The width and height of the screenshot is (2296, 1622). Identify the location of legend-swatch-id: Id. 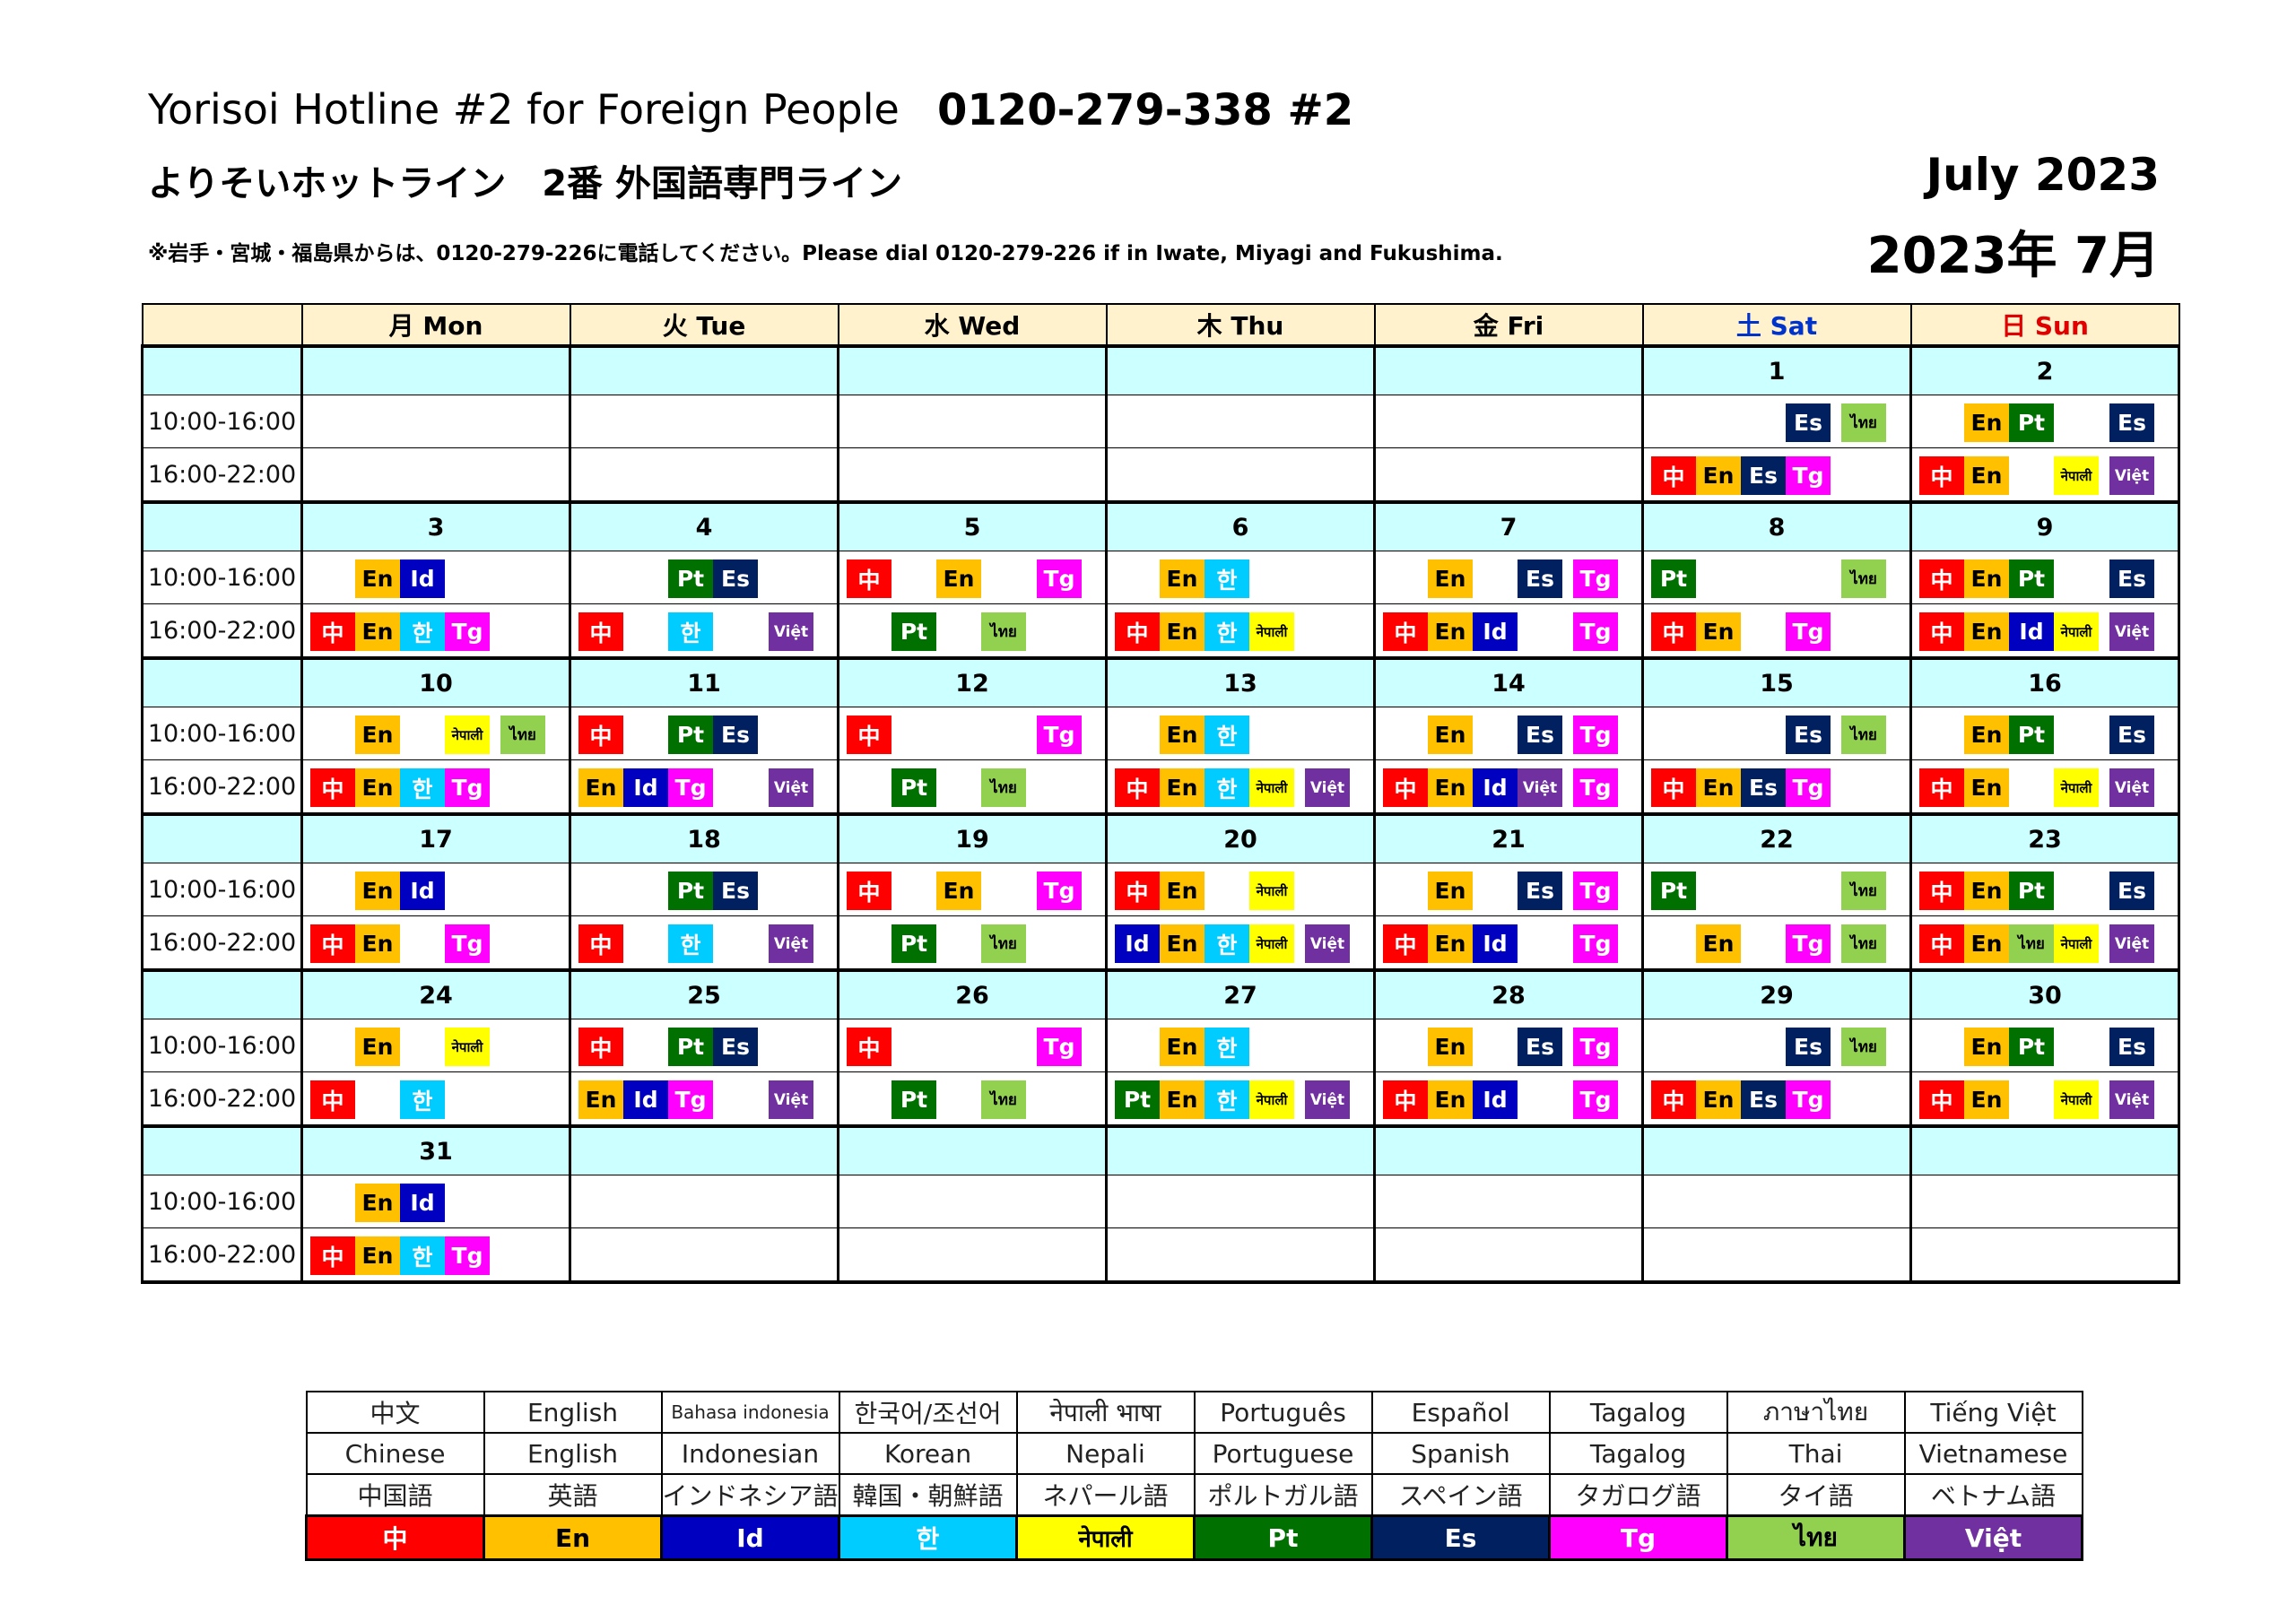
(750, 1537).